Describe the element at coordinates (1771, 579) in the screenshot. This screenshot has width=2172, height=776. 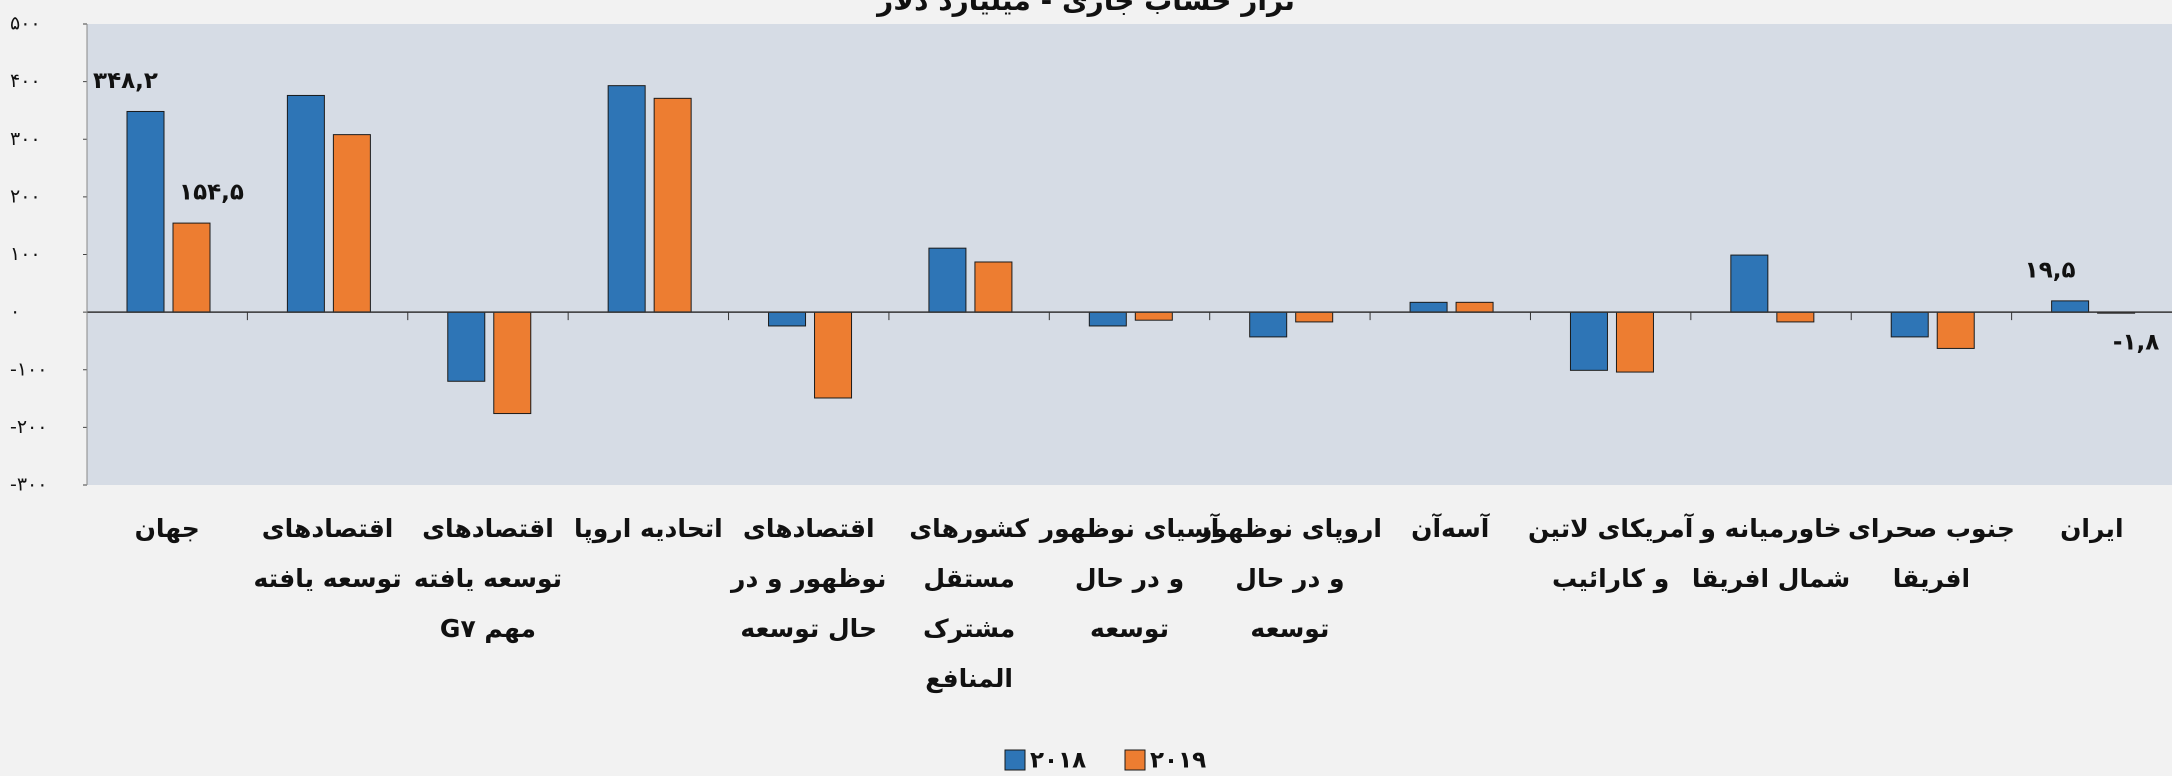
I see `x-tick-label: شمال افریقا` at that location.